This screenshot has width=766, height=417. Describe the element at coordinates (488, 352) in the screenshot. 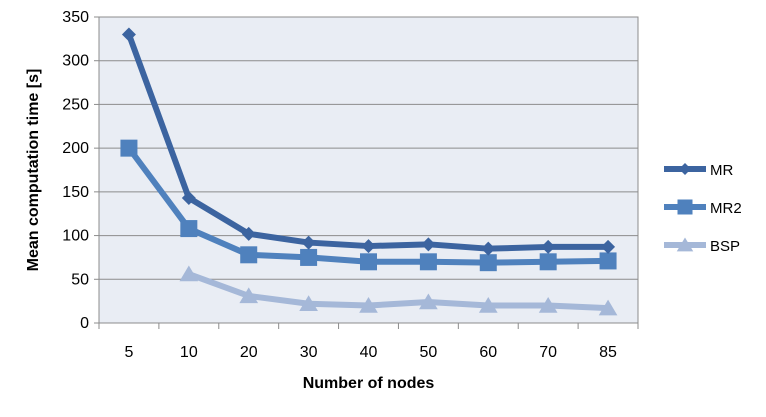

I see `x-tick-label: 60` at that location.